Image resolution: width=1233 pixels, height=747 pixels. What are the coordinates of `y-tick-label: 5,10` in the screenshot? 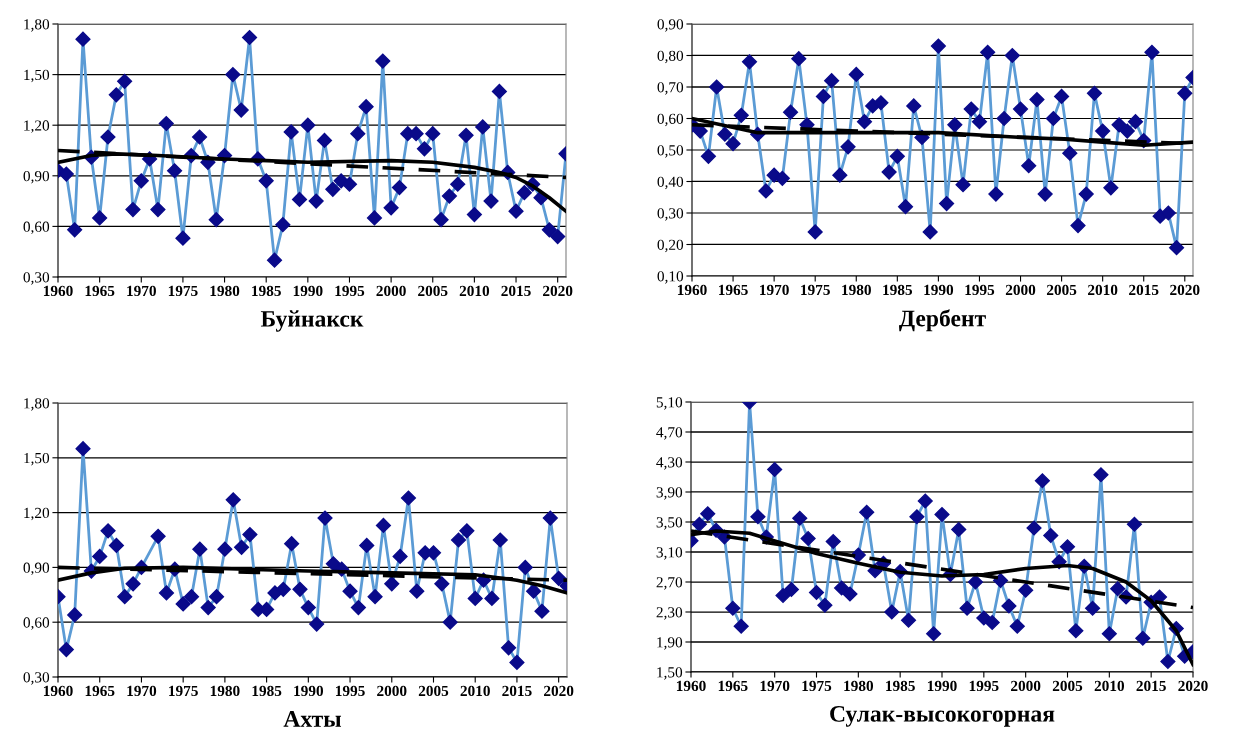 It's located at (669, 403).